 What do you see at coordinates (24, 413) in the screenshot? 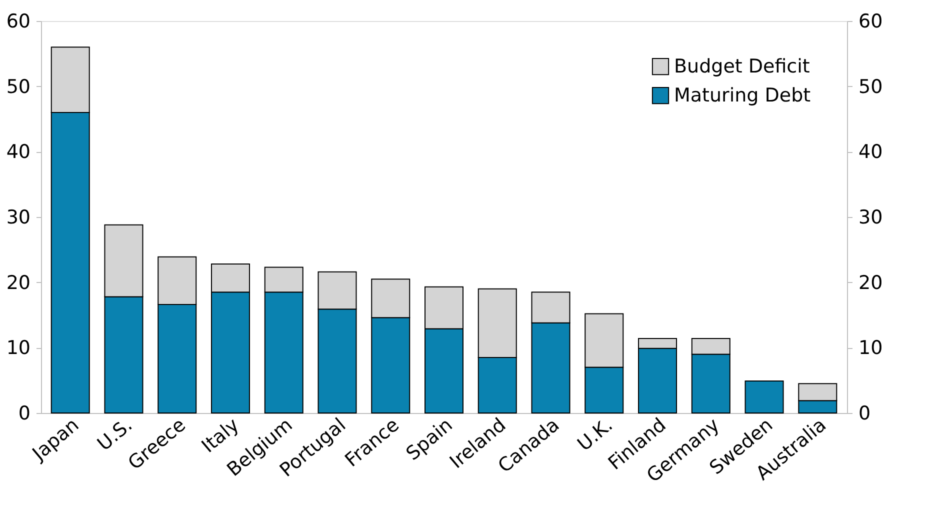
I see `y-tick-label: 0` at bounding box center [24, 413].